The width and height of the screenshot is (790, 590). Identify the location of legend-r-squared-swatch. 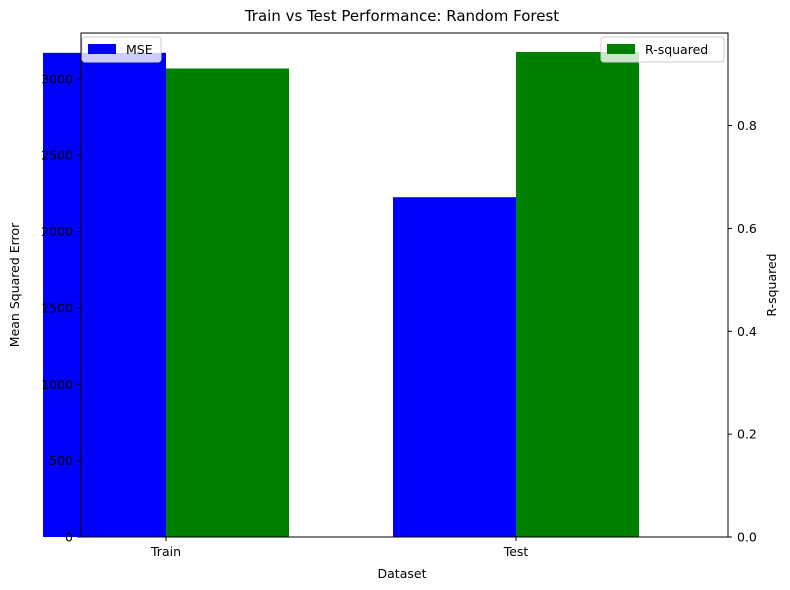
(621, 49).